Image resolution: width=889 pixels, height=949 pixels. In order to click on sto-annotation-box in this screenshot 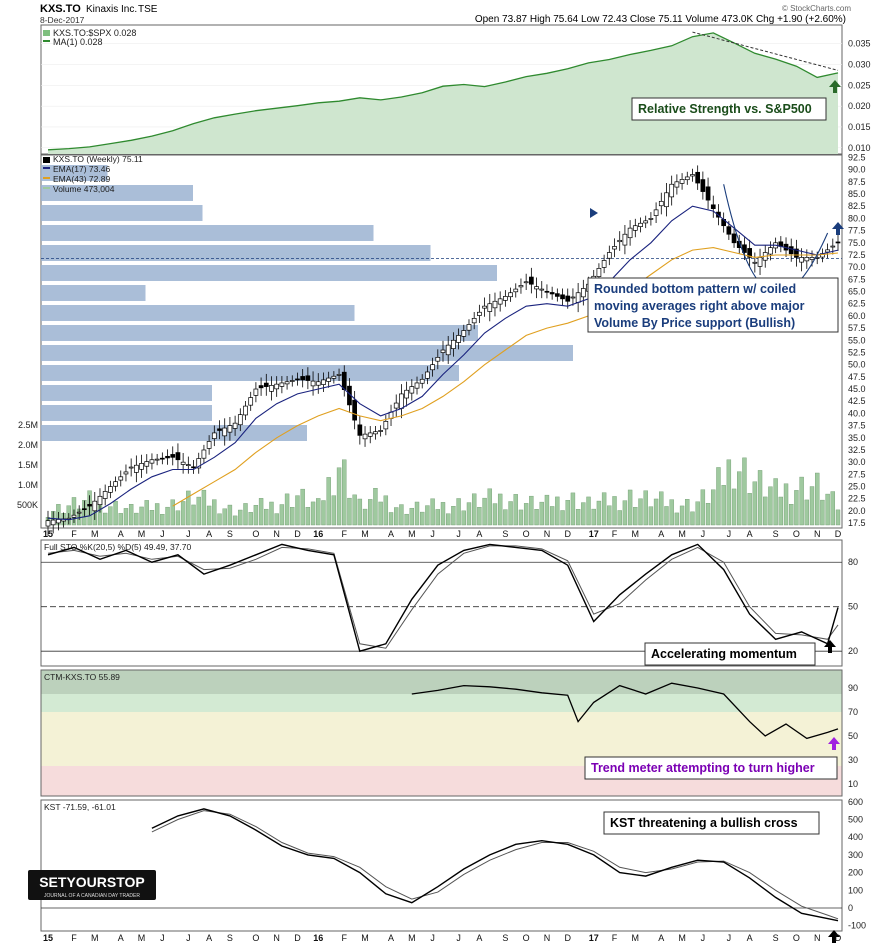, I will do `click(730, 654)`.